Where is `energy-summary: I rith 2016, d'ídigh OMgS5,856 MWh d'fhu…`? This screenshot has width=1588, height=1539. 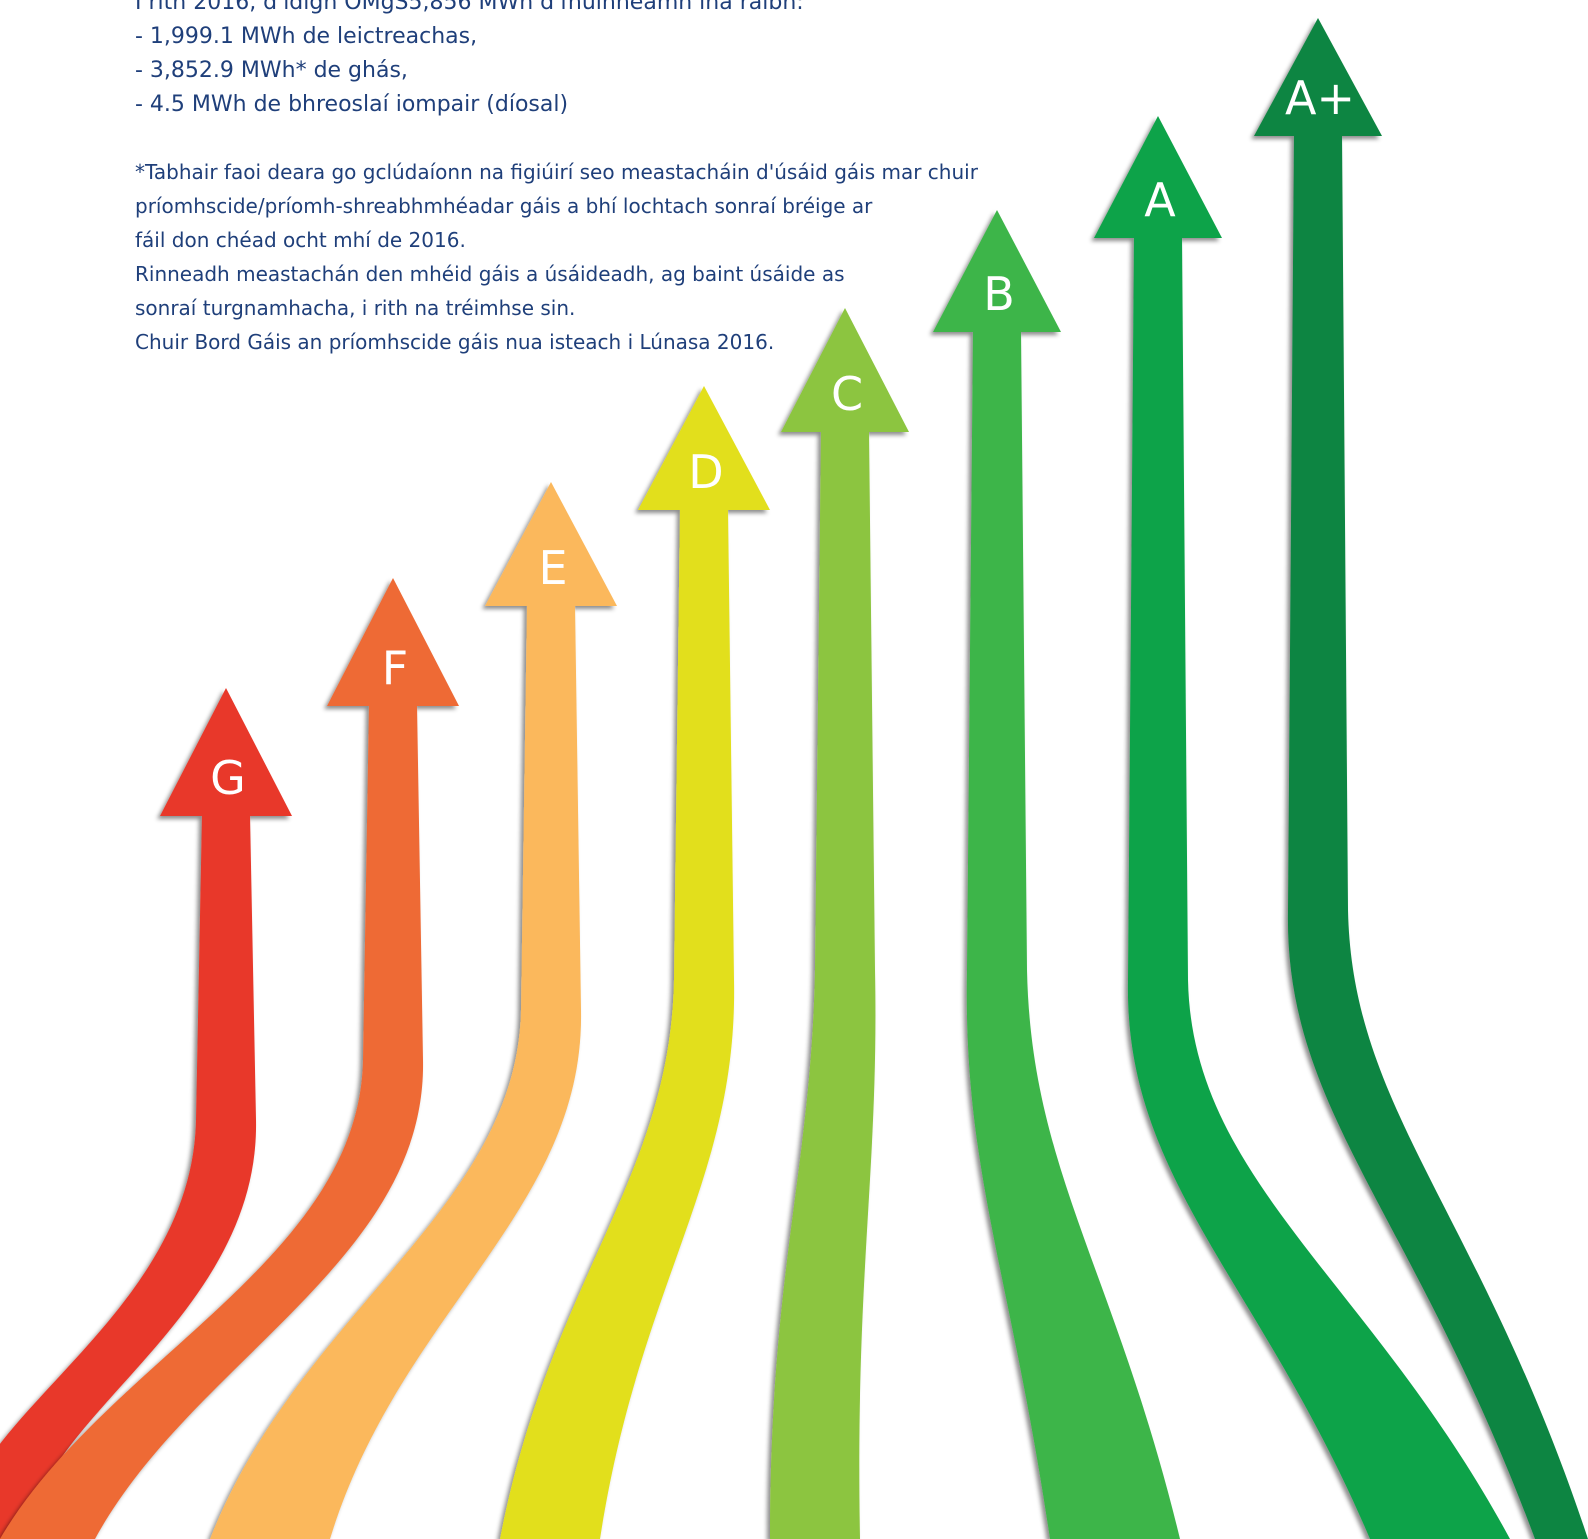 energy-summary: I rith 2016, d'ídigh OMgS5,856 MWh d'fhu… is located at coordinates (469, 61).